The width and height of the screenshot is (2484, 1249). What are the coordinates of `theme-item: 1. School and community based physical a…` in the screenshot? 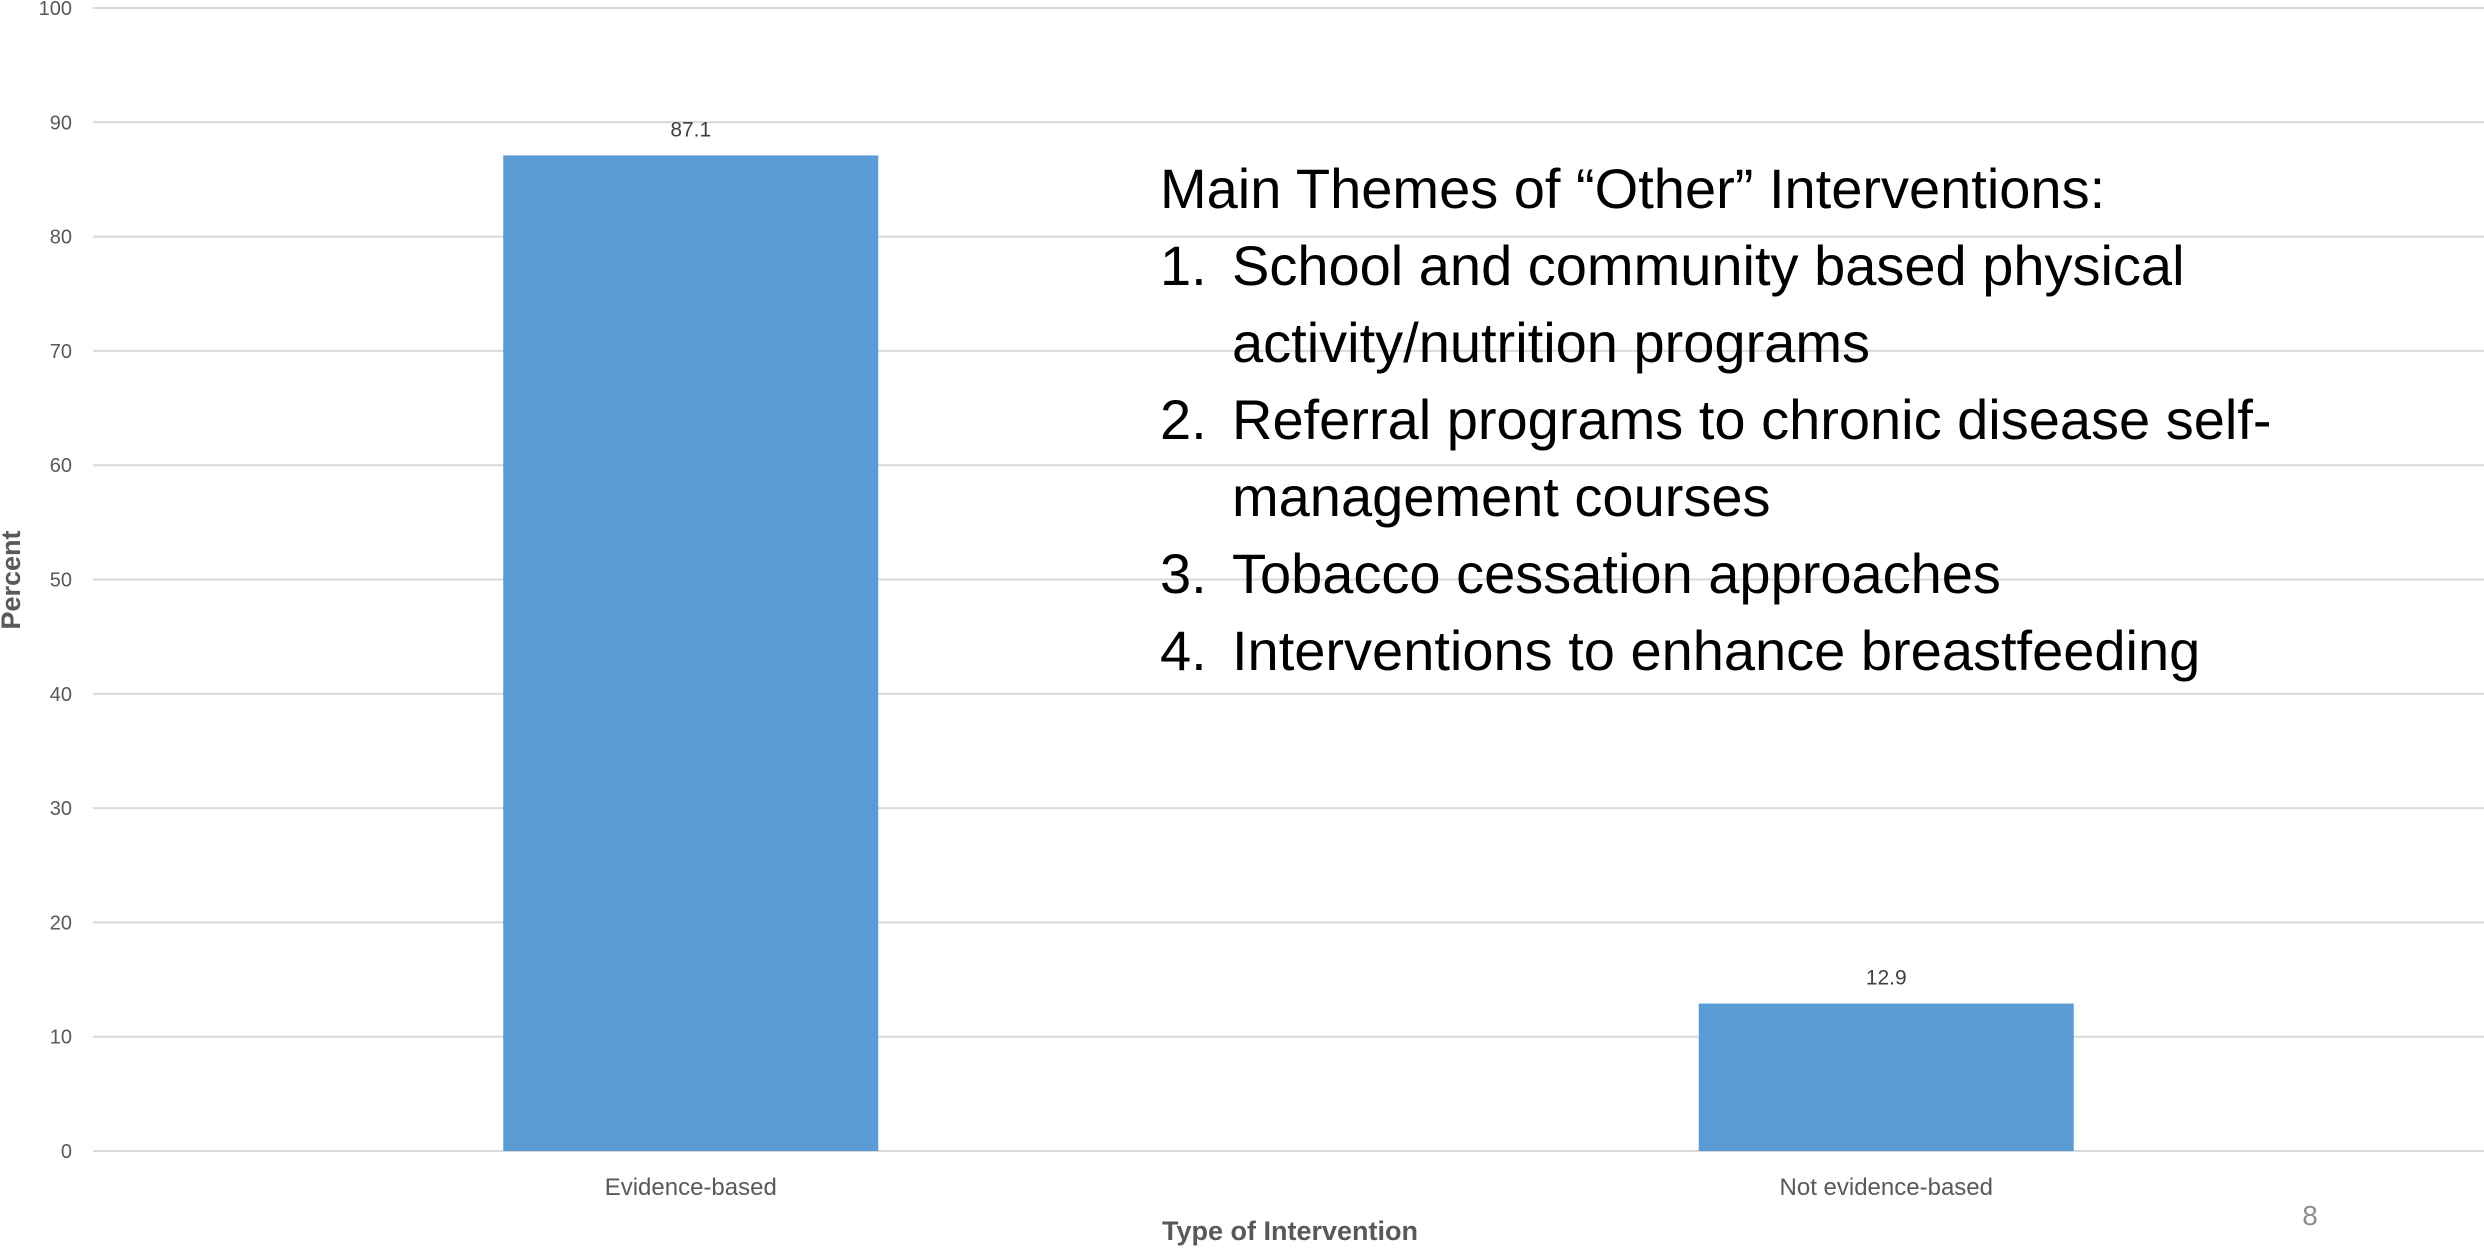 It's located at (1785, 304).